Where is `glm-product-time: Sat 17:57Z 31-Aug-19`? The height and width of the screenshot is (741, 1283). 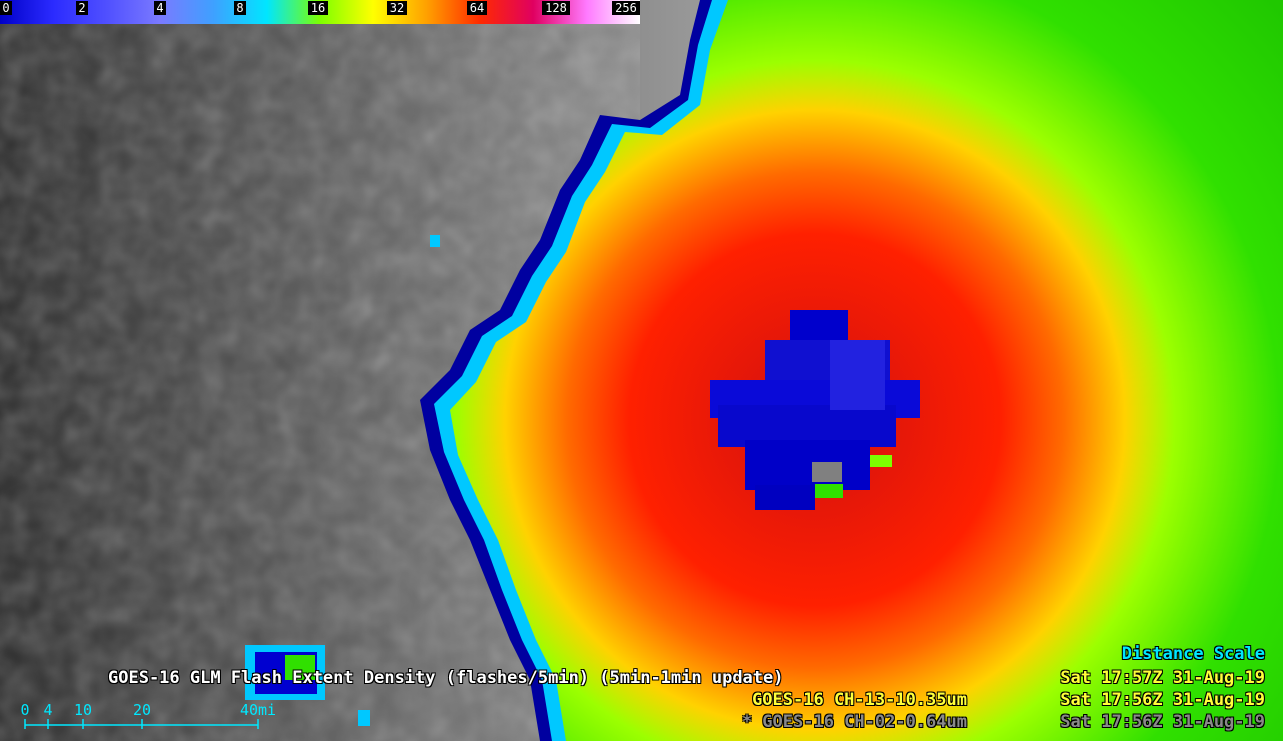
glm-product-time: Sat 17:57Z 31-Aug-19 is located at coordinates (1162, 678).